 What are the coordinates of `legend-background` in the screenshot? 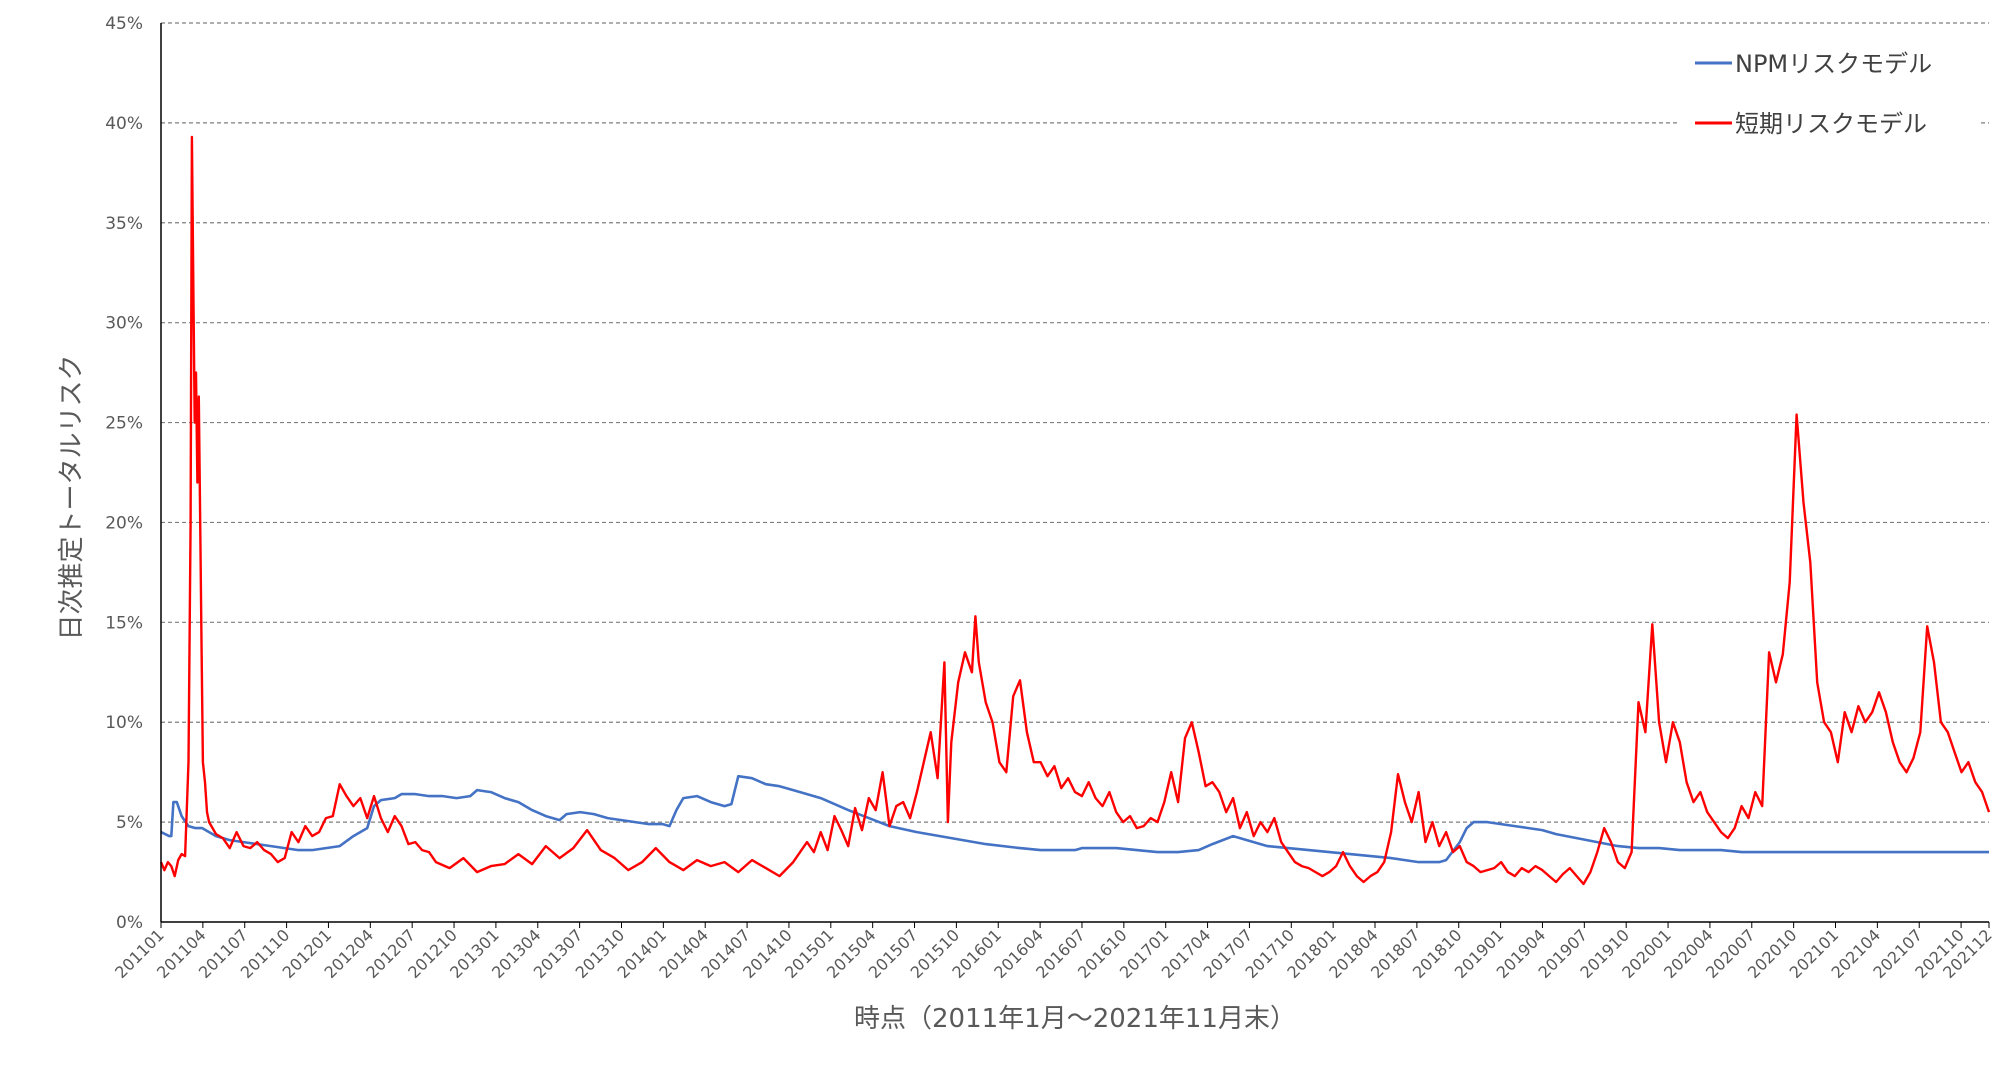 It's located at (1830, 95).